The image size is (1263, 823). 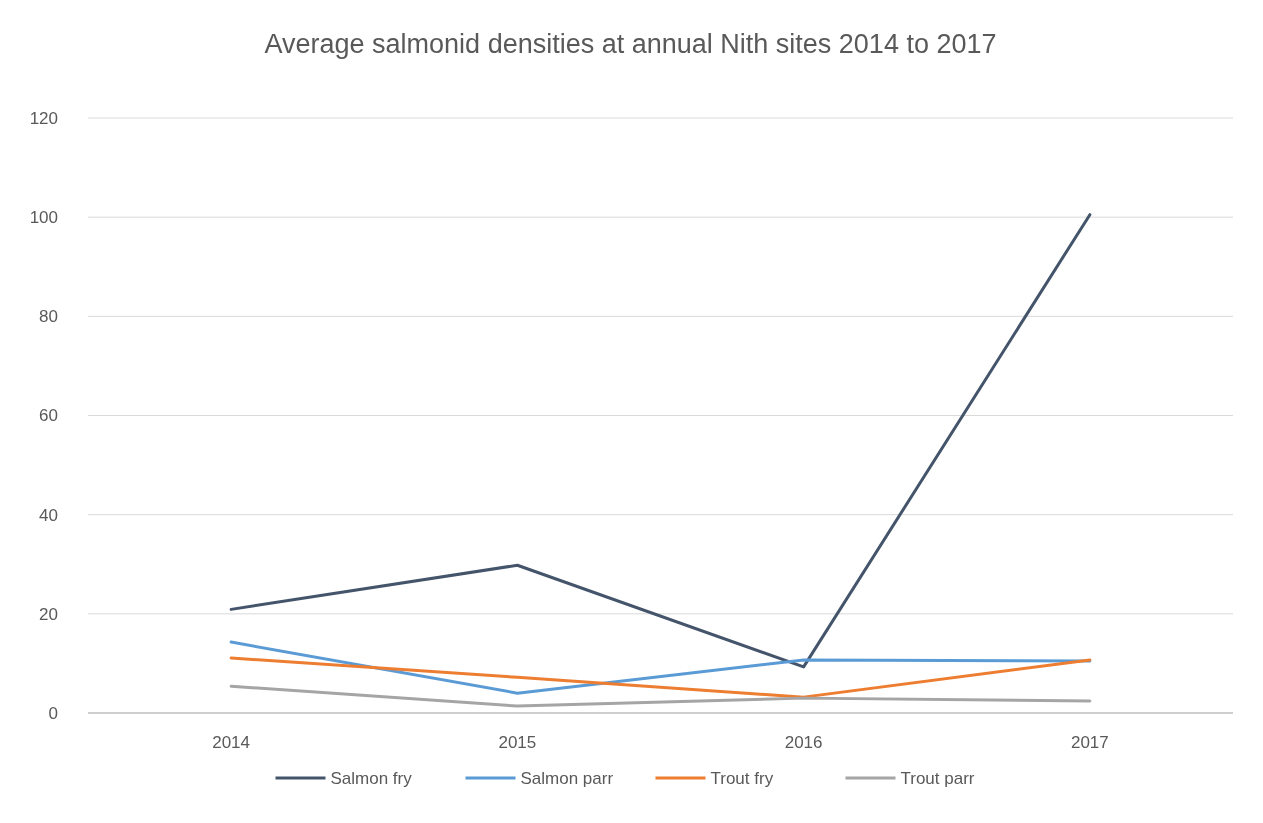 What do you see at coordinates (48, 317) in the screenshot?
I see `y-tick-label: 80` at bounding box center [48, 317].